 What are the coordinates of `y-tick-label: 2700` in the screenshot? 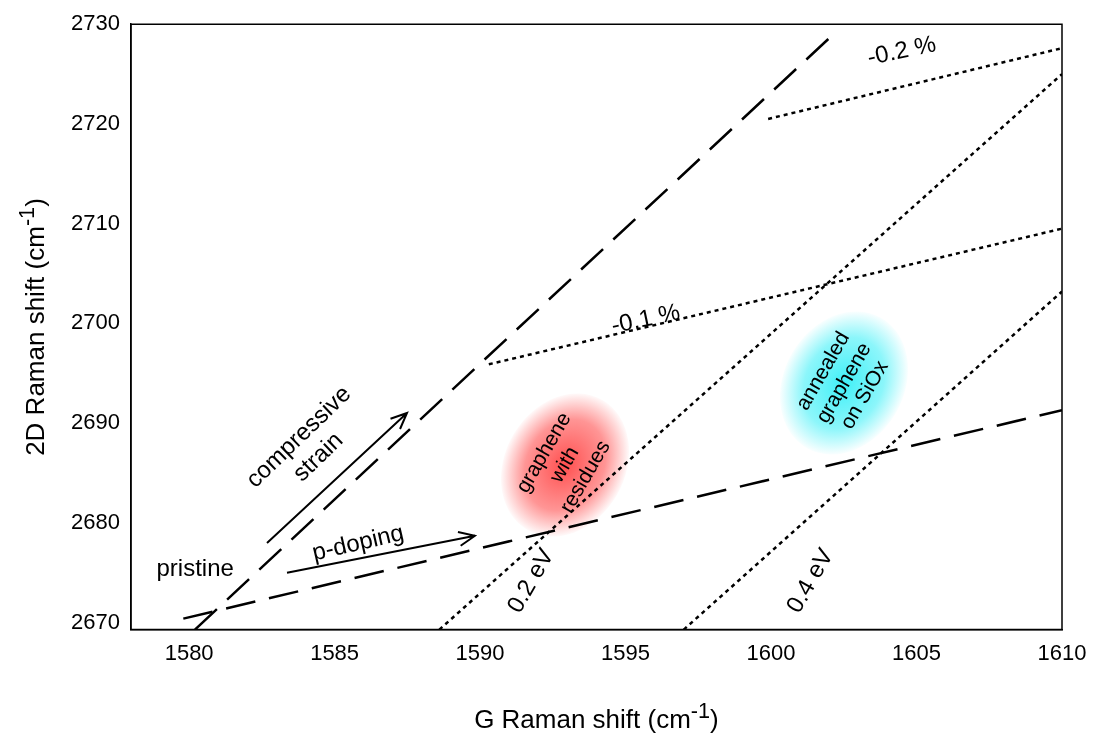 It's located at (95, 322).